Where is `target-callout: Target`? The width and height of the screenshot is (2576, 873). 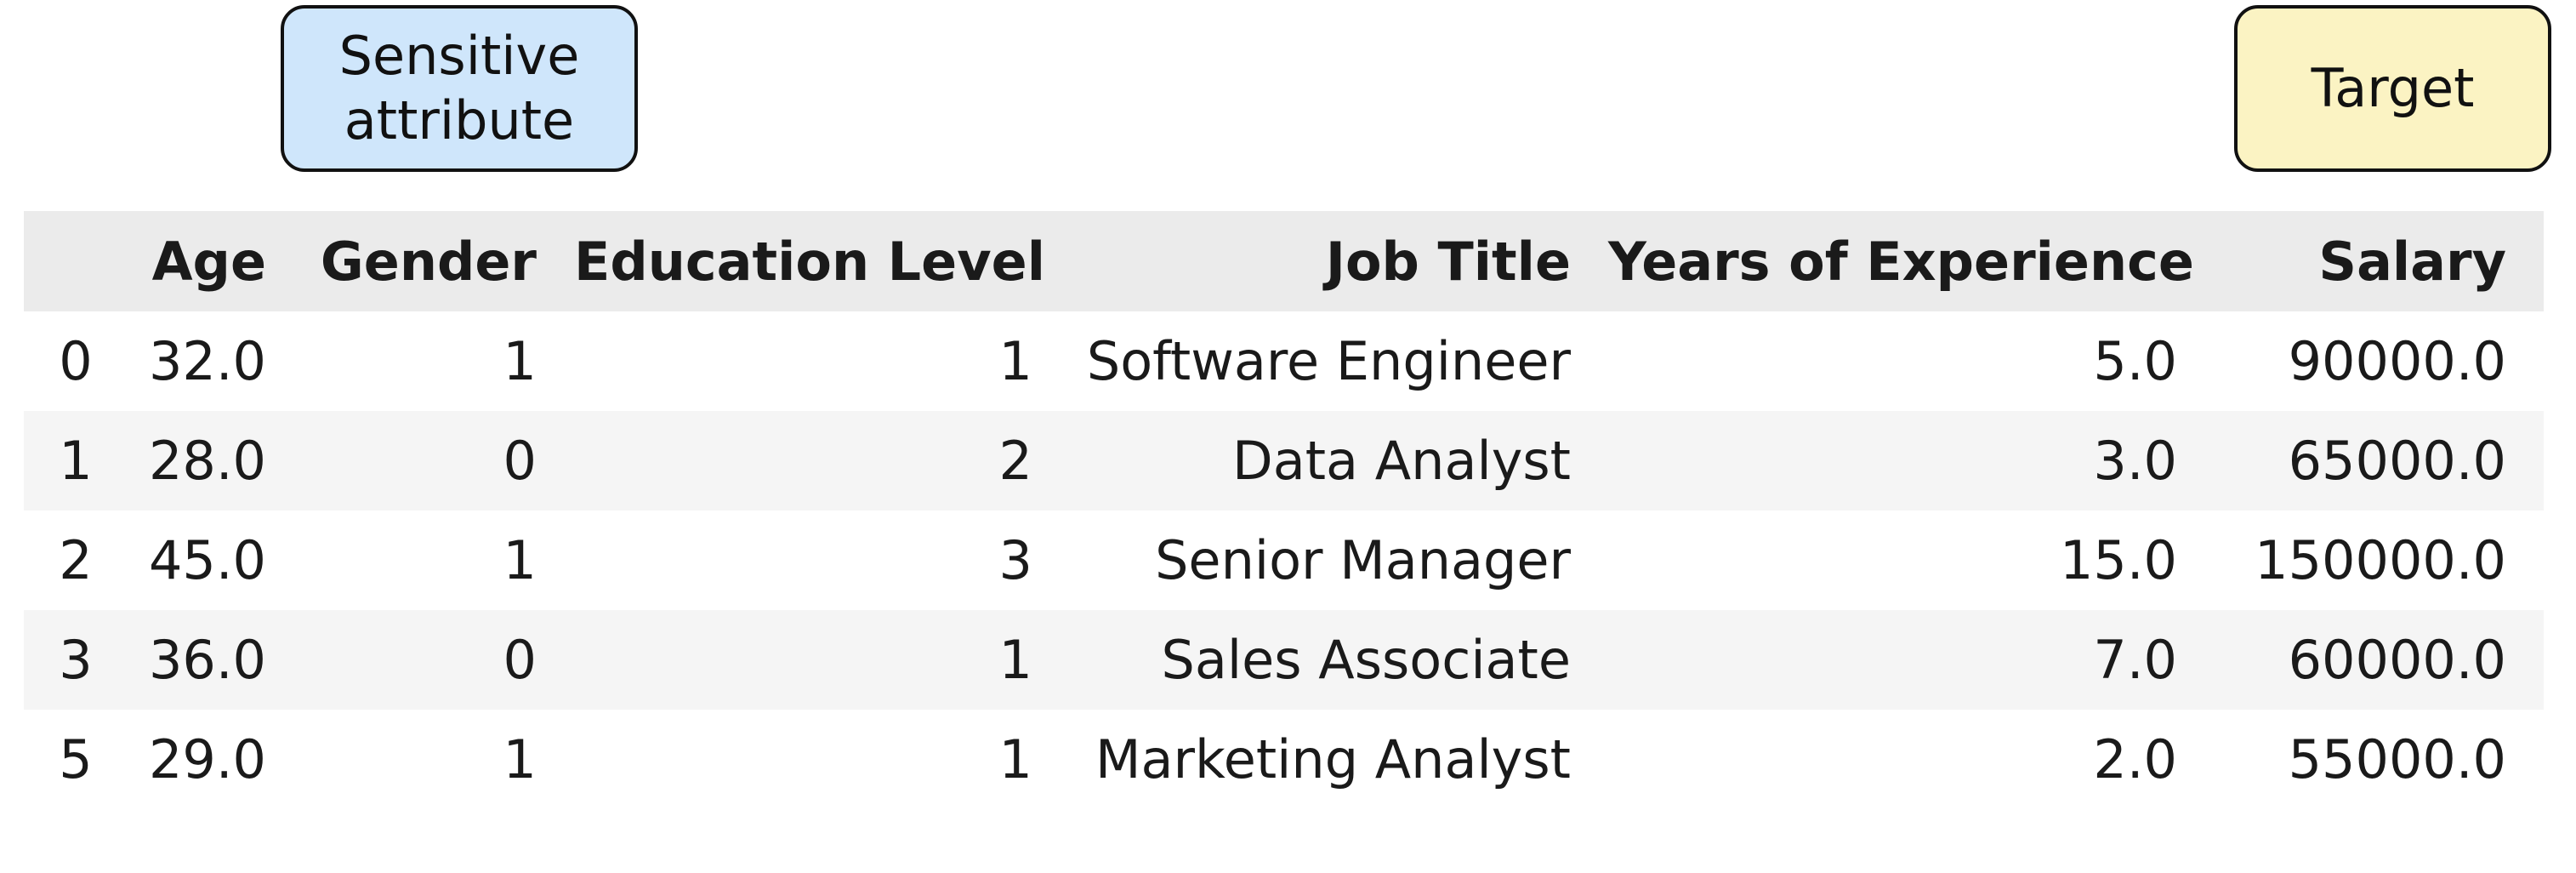 target-callout: Target is located at coordinates (2392, 88).